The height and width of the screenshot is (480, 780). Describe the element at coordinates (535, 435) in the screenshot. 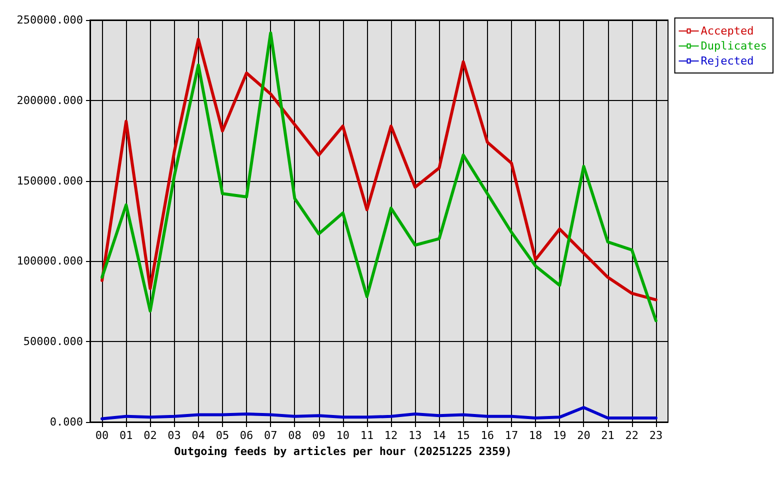

I see `x-tick-label: 18` at that location.